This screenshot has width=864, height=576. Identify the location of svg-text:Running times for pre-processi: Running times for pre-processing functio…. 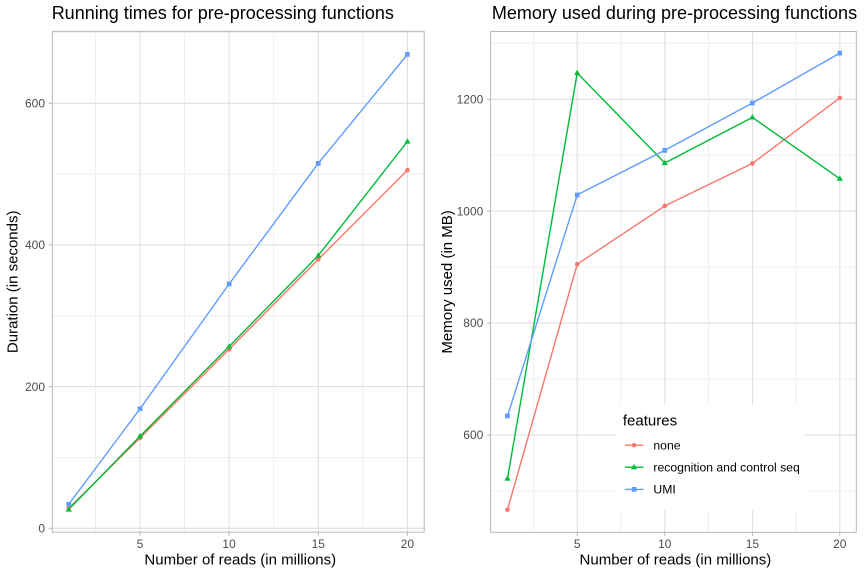
(223, 13).